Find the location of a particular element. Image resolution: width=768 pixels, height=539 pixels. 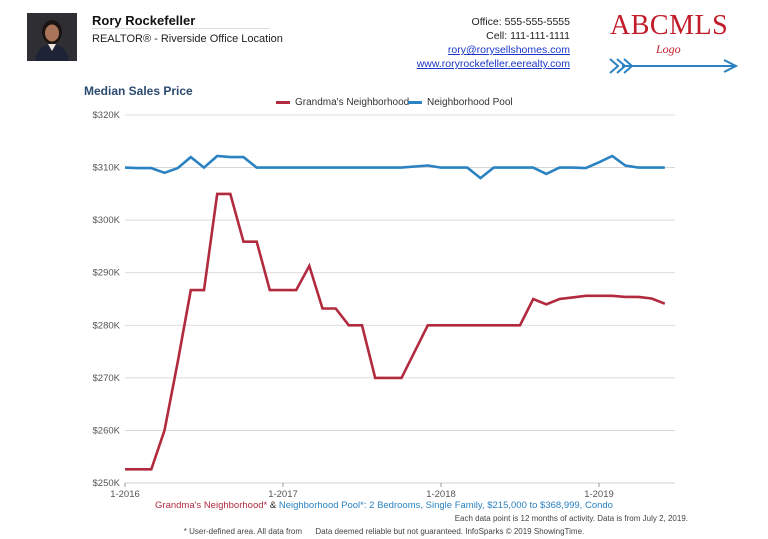

agent-divider is located at coordinates (181, 28).